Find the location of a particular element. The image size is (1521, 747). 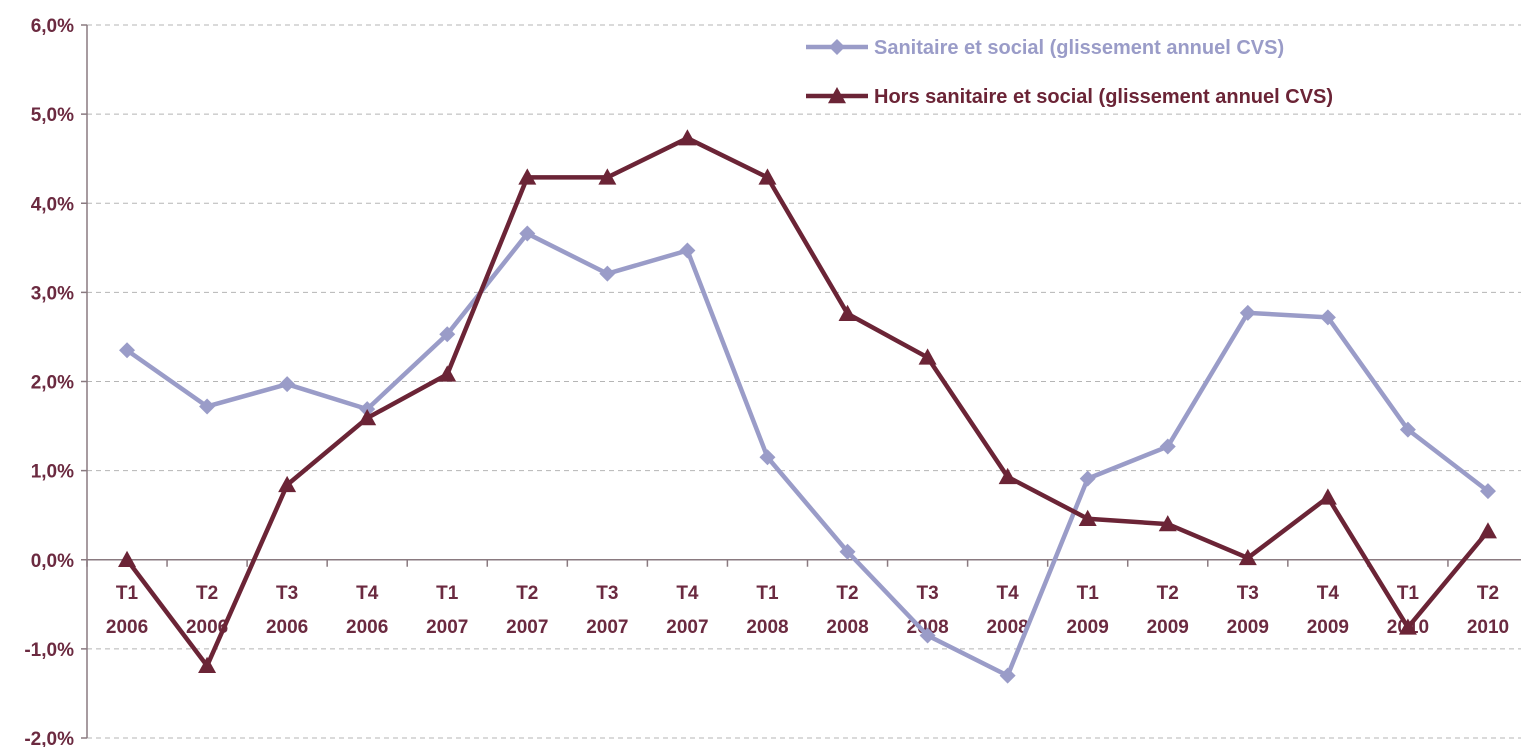

y-tick-label: 3,0% is located at coordinates (52, 293).